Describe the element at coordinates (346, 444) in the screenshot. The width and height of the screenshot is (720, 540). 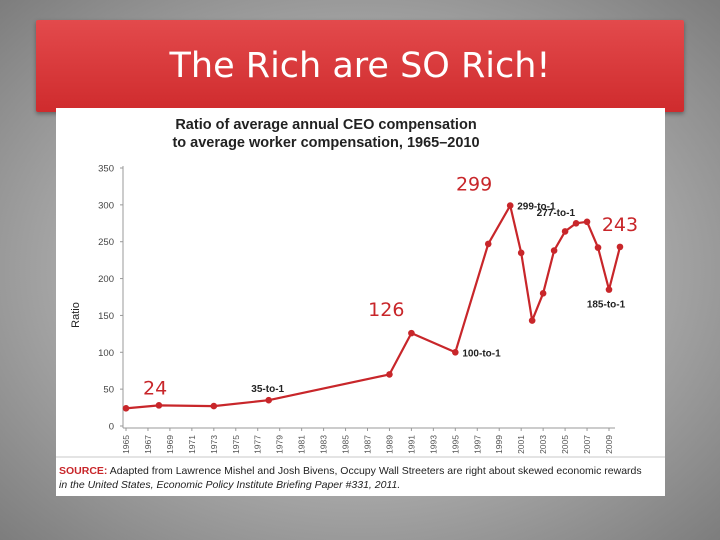
I see `x-tick-label: 1985` at that location.